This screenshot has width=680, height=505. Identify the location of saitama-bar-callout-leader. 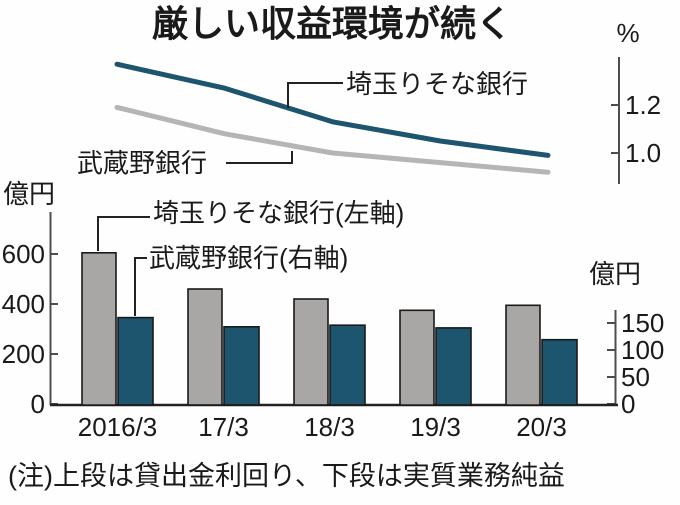
(123, 233).